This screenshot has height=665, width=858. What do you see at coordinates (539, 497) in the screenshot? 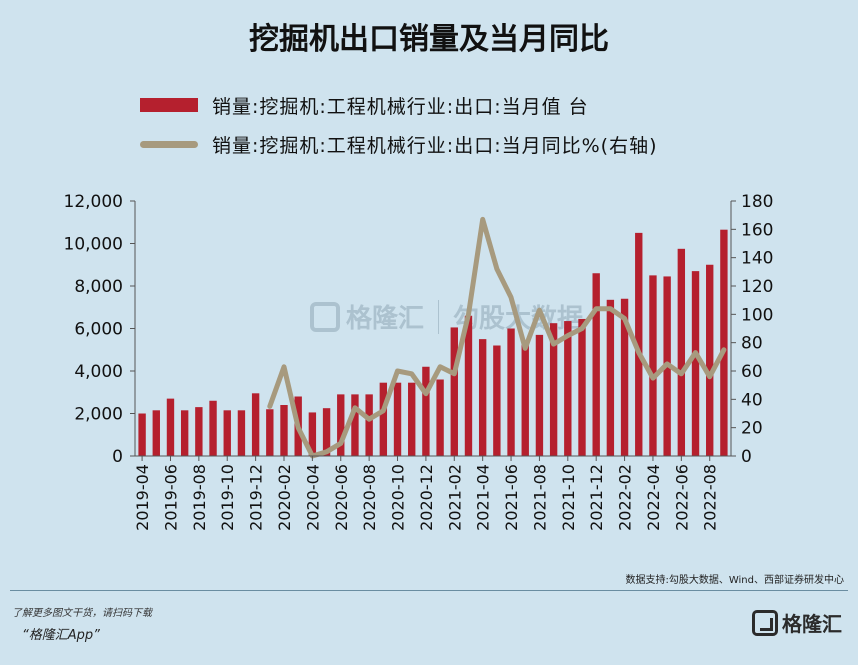
I see `x-tick-label: 2021-08` at bounding box center [539, 497].